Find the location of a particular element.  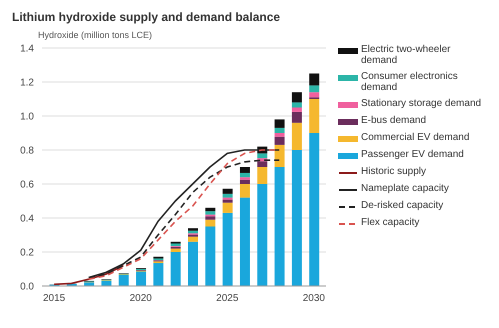

legend-label: Consumer electronics demand is located at coordinates (410, 82).